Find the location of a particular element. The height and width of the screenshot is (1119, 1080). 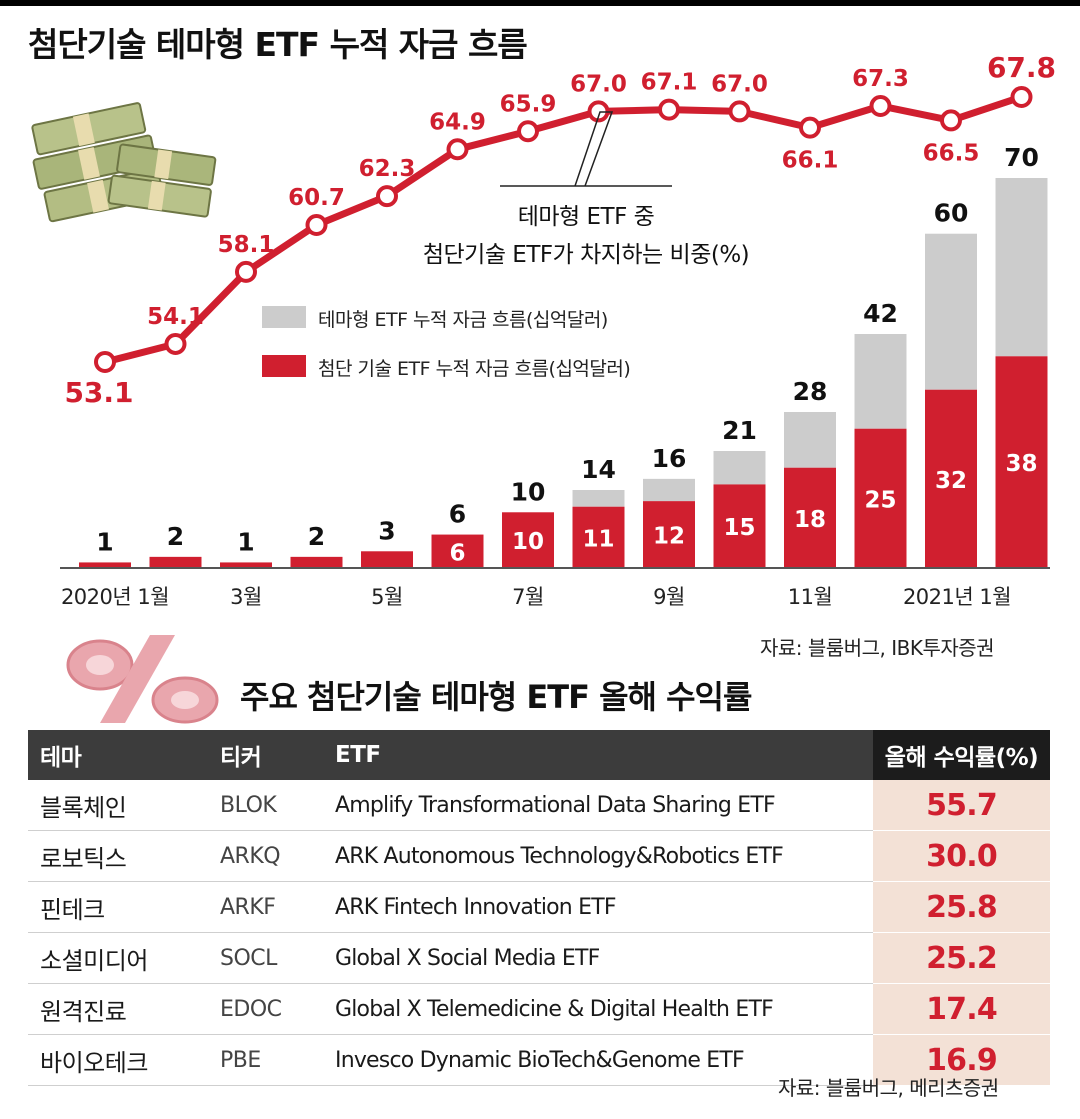

header-etf: ETF is located at coordinates (598, 755).